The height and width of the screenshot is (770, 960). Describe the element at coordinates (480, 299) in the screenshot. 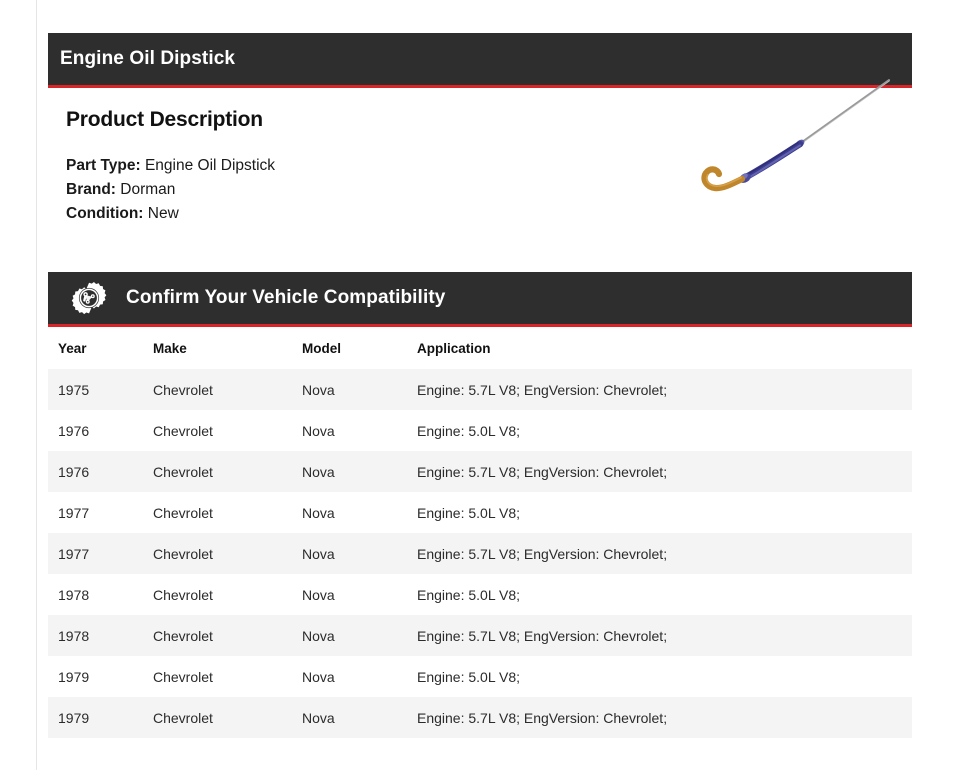

I see `compatibility-title-bar: Confirm Your Vehicle Compatibility` at that location.